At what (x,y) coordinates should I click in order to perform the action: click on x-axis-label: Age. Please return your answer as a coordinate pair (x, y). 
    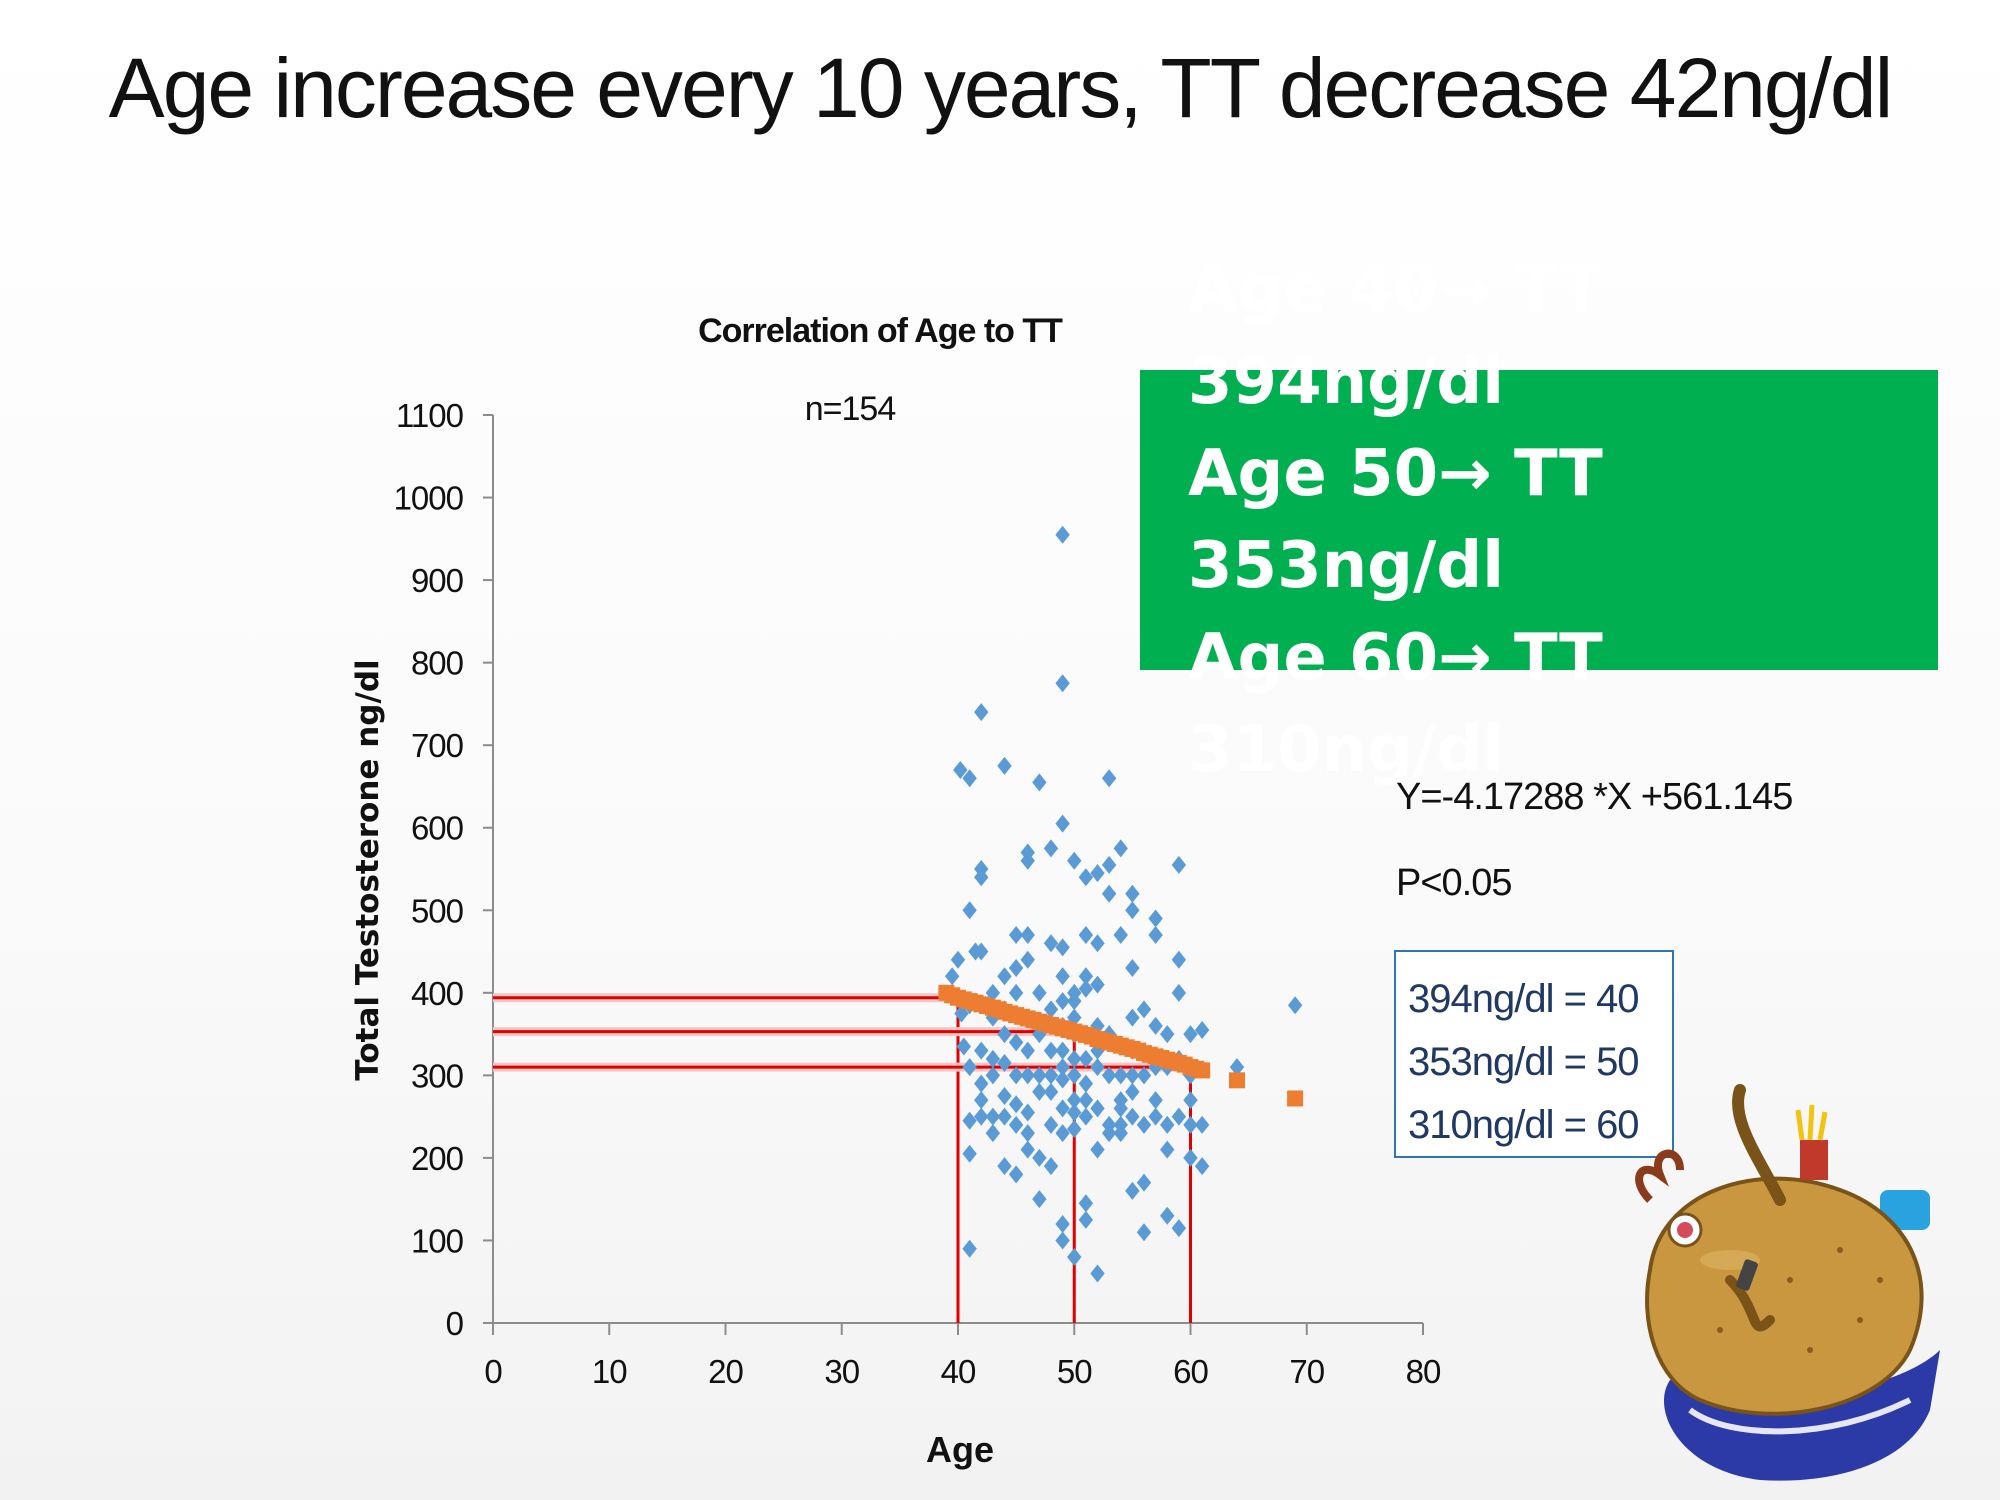
    Looking at the image, I should click on (960, 1449).